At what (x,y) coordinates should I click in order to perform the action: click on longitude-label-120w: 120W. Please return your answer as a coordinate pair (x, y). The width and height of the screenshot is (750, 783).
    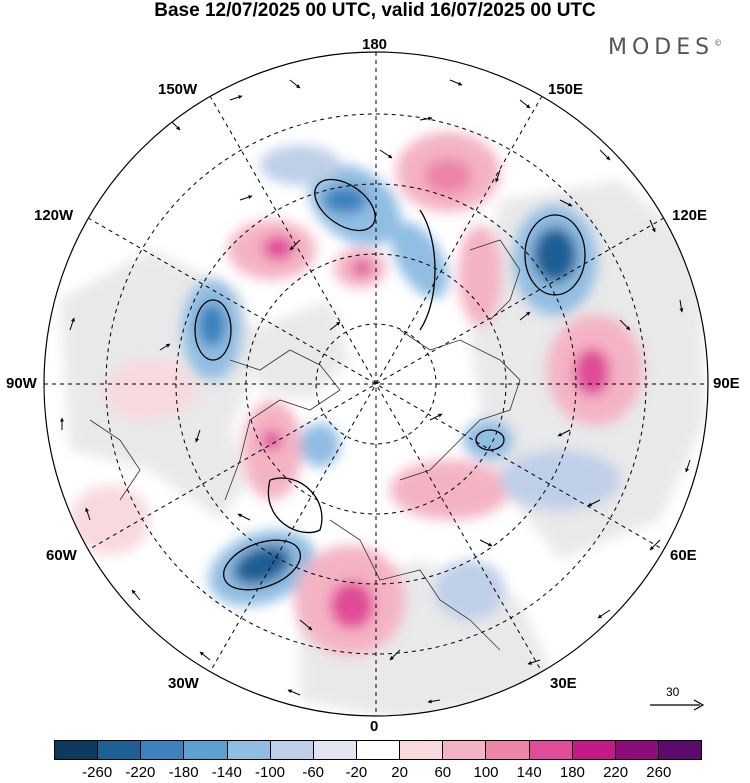
    Looking at the image, I should click on (54, 215).